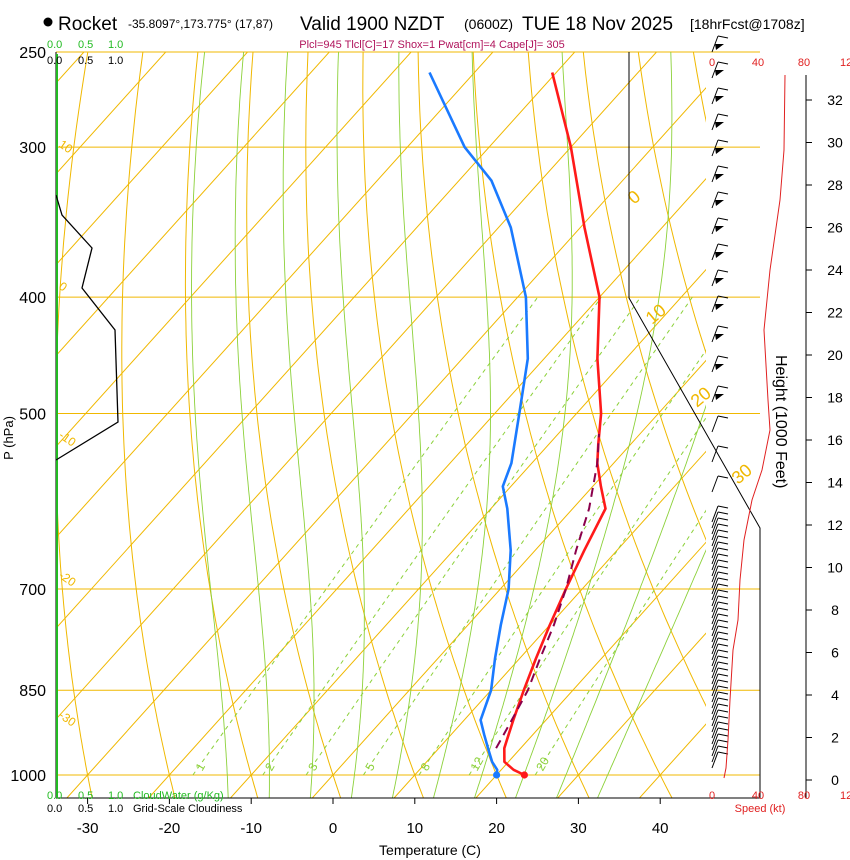 The image size is (850, 860). I want to click on height-label-18: 18, so click(835, 398).